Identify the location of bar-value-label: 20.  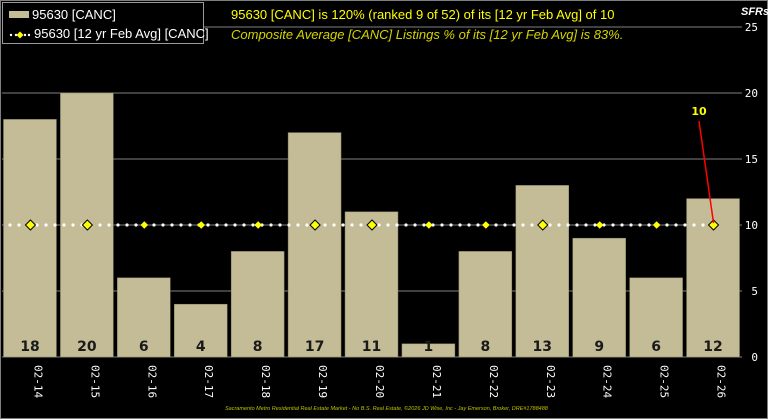
(87, 347).